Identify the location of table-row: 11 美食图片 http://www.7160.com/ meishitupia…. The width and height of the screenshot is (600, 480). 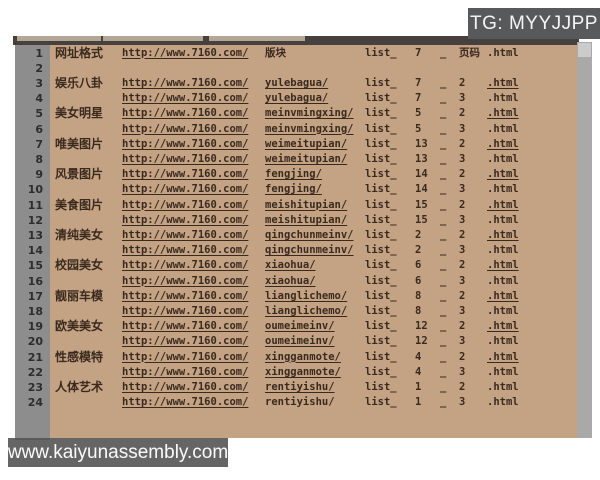
(296, 205).